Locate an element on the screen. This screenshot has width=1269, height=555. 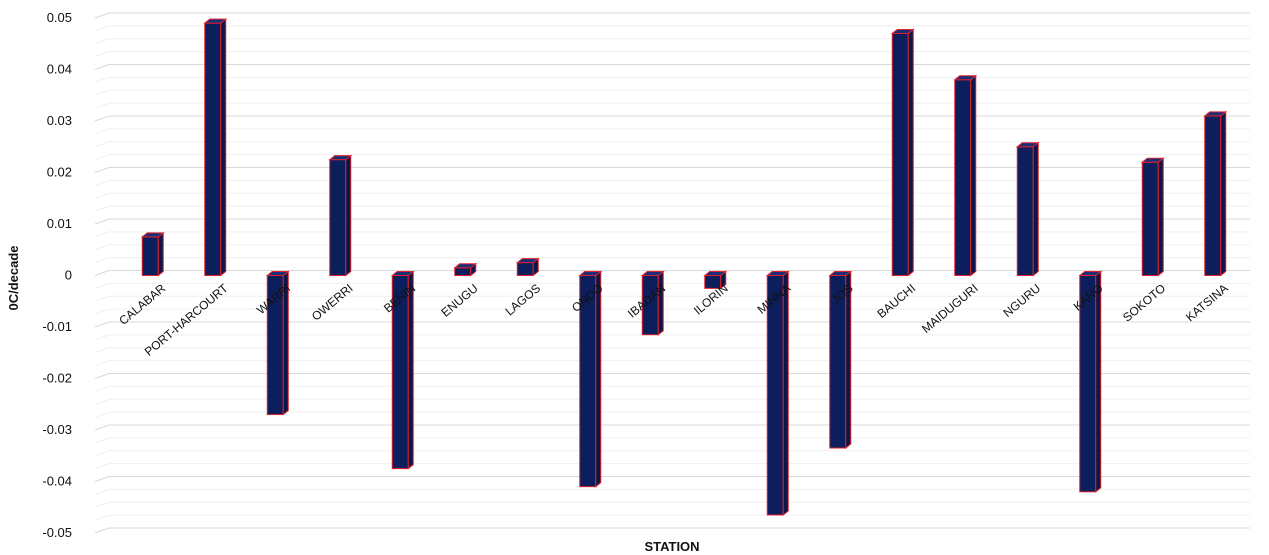
category-label: SOKOTO is located at coordinates (1144, 303).